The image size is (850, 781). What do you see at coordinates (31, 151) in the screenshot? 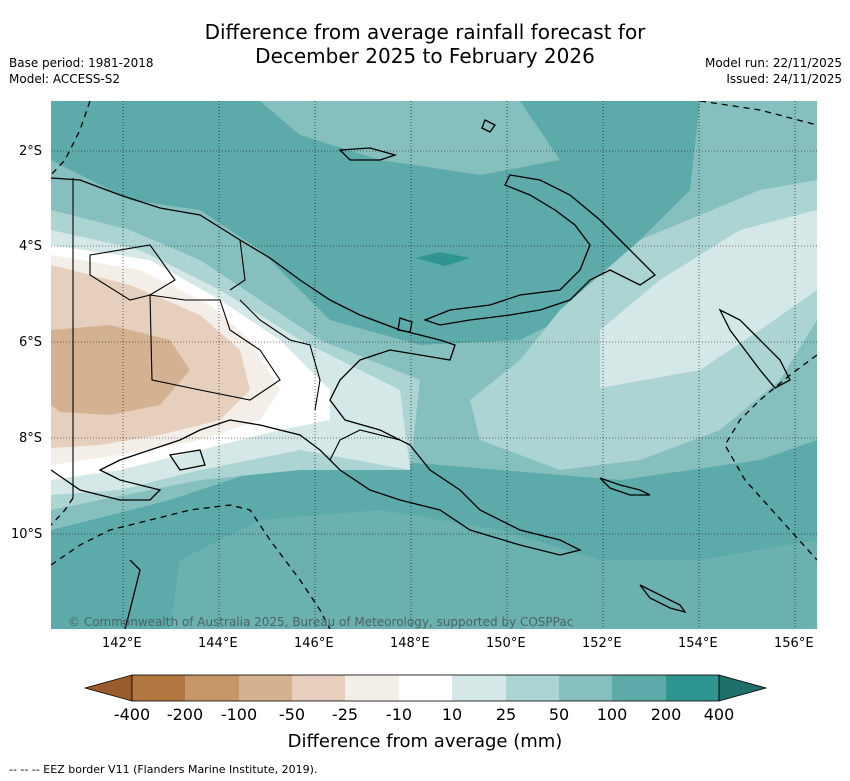
I see `lat-label: 2°S` at bounding box center [31, 151].